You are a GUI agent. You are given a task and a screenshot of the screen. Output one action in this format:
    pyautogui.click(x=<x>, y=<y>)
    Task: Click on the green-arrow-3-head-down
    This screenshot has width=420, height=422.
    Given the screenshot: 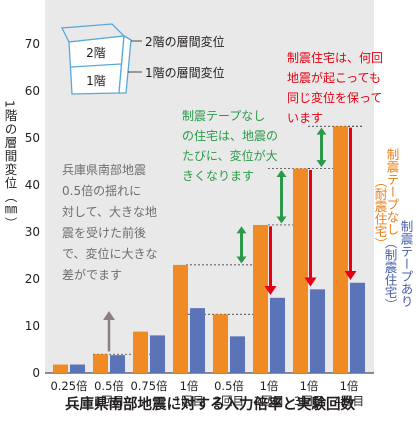 What is the action you would take?
    pyautogui.click(x=321, y=164)
    